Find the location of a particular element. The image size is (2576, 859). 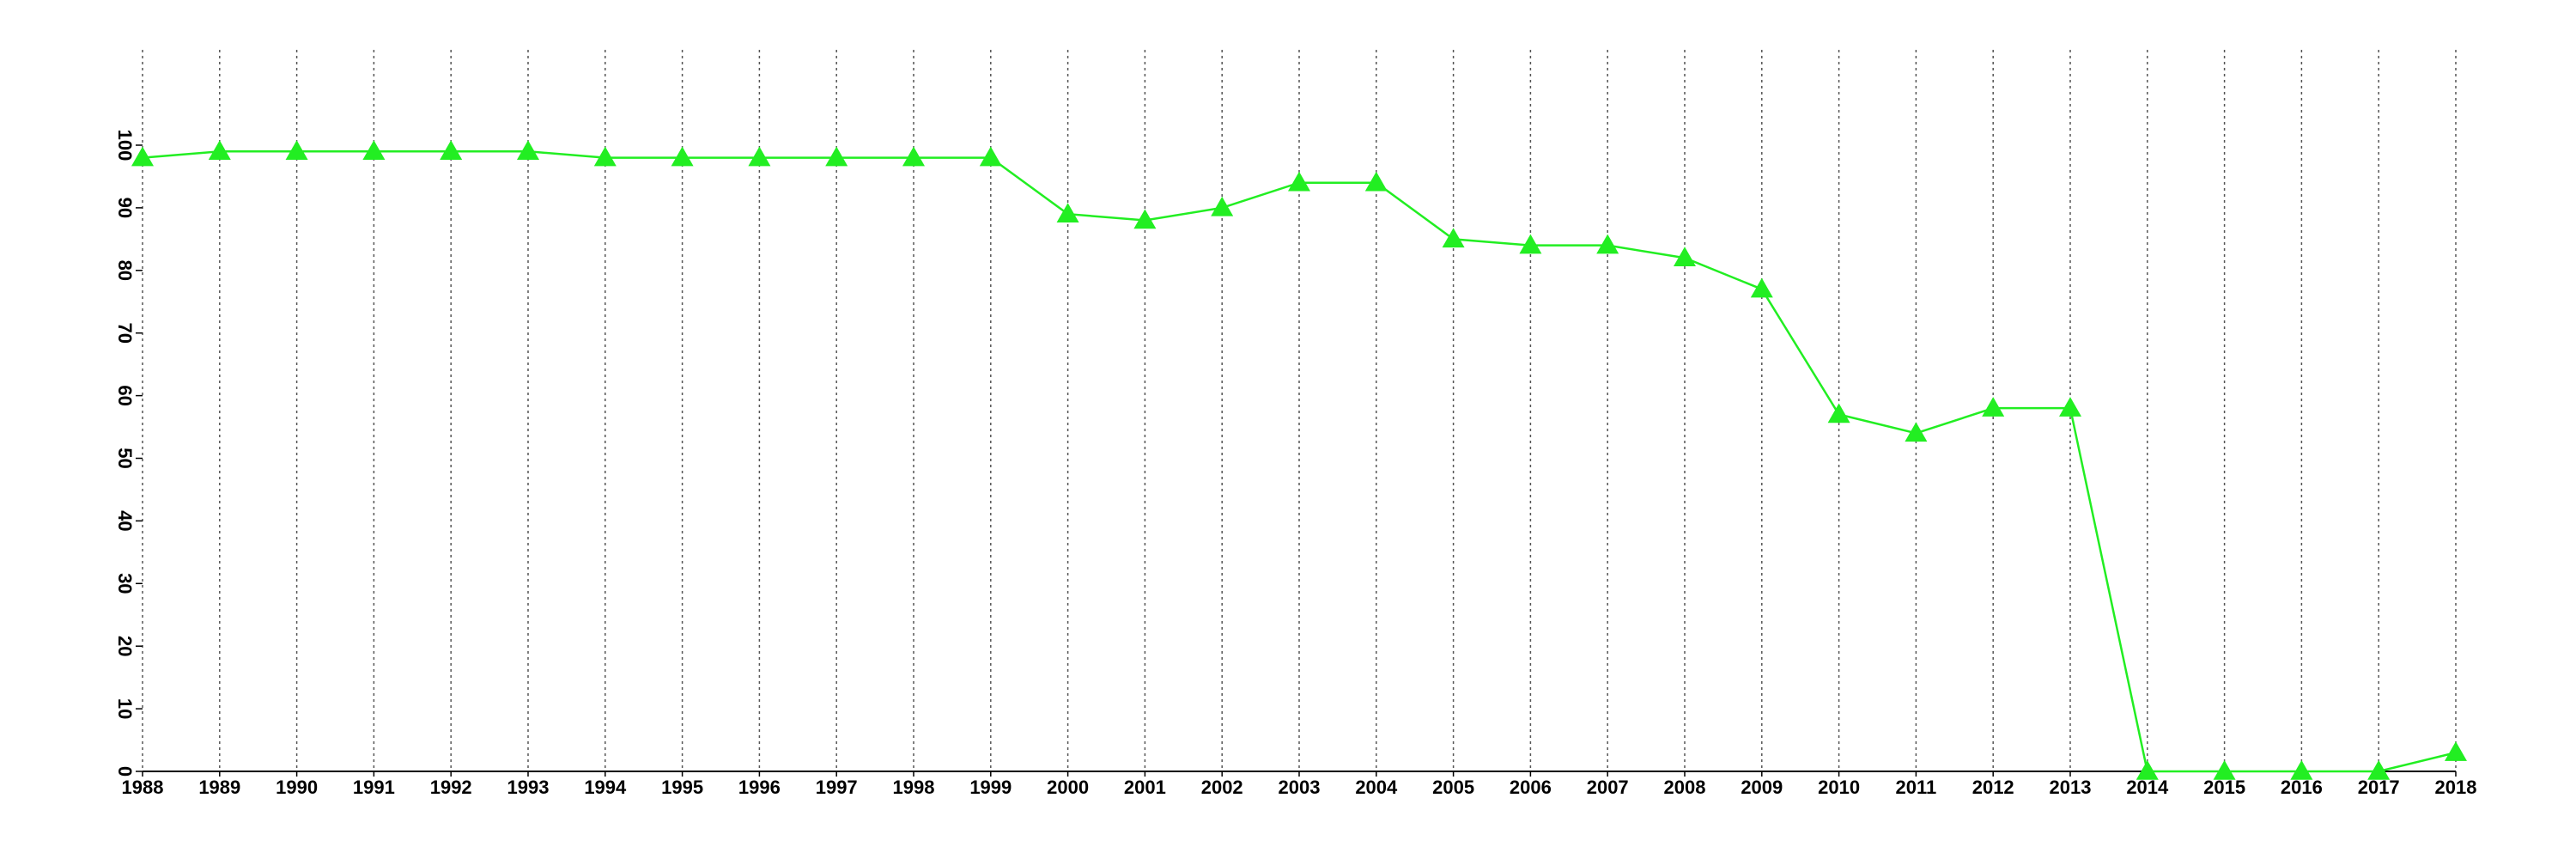

y-tick-label: 80 is located at coordinates (125, 271).